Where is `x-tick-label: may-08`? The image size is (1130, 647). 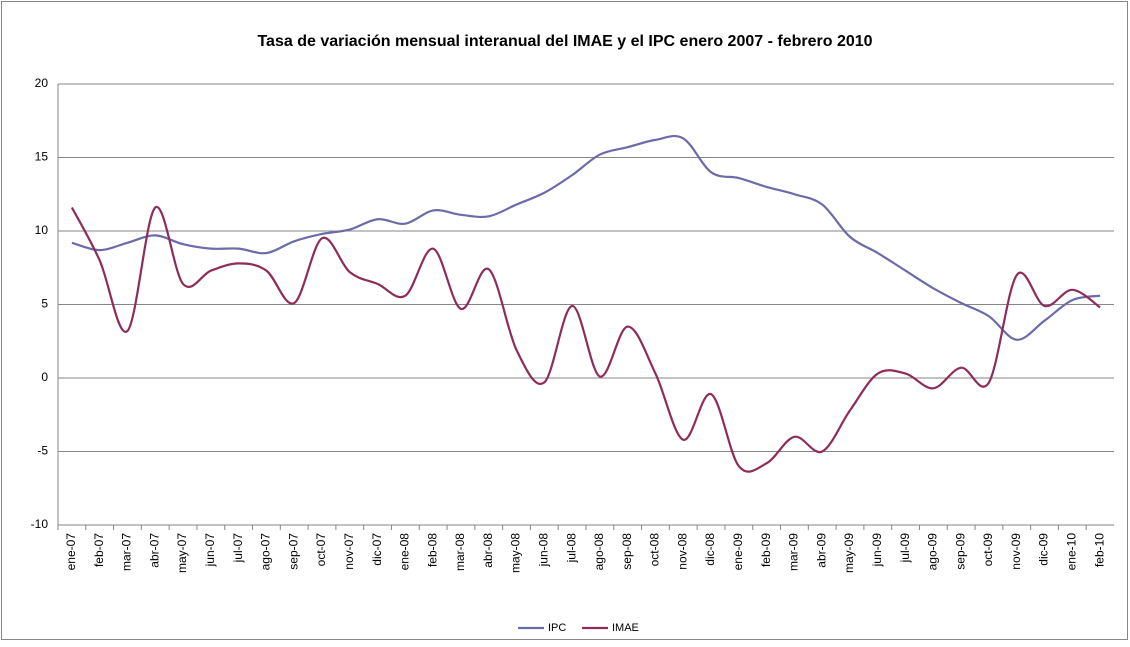
x-tick-label: may-08 is located at coordinates (516, 553).